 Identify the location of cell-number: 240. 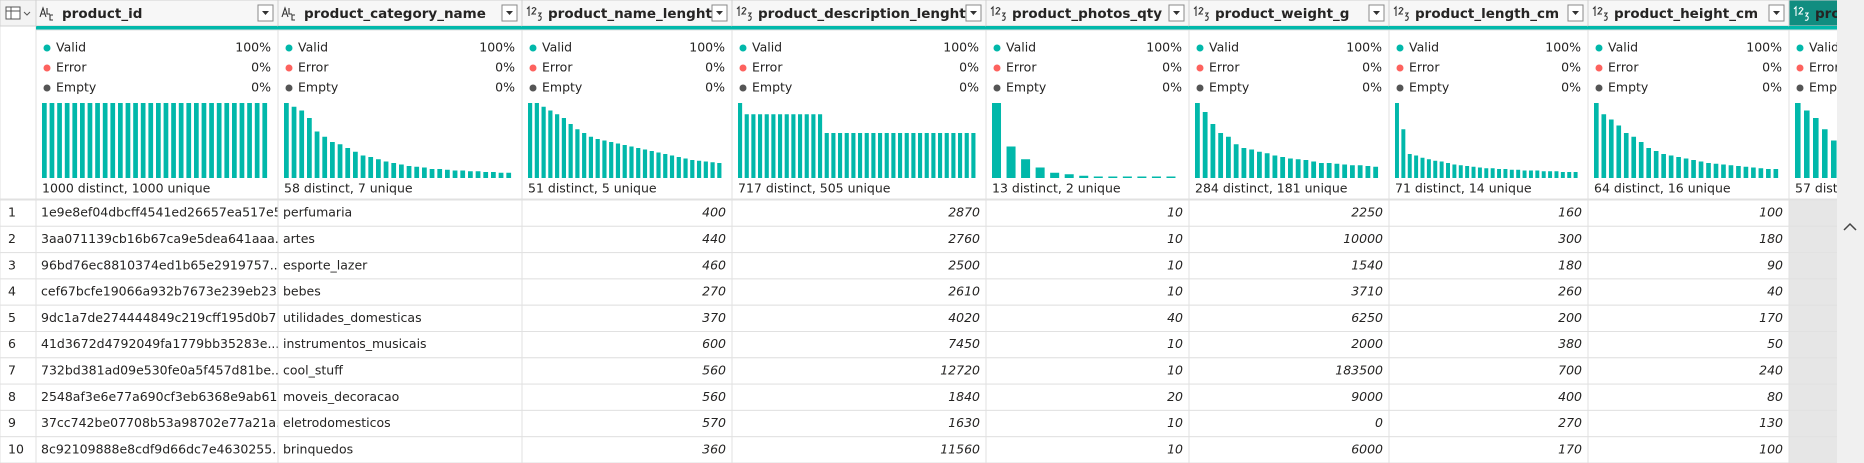
(1771, 369).